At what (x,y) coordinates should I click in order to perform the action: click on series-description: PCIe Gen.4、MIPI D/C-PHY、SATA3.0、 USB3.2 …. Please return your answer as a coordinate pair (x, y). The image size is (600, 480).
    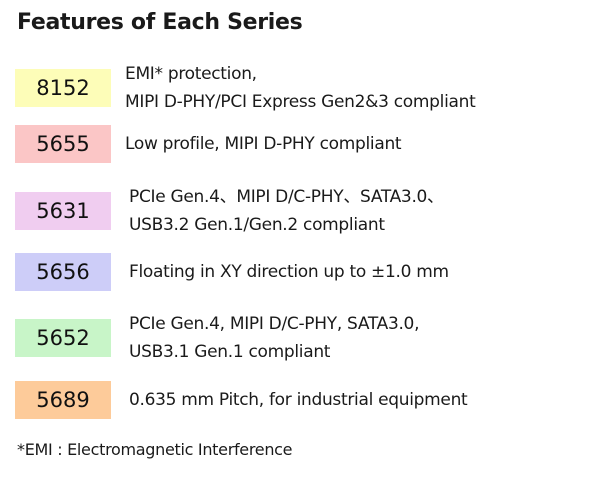
    Looking at the image, I should click on (286, 211).